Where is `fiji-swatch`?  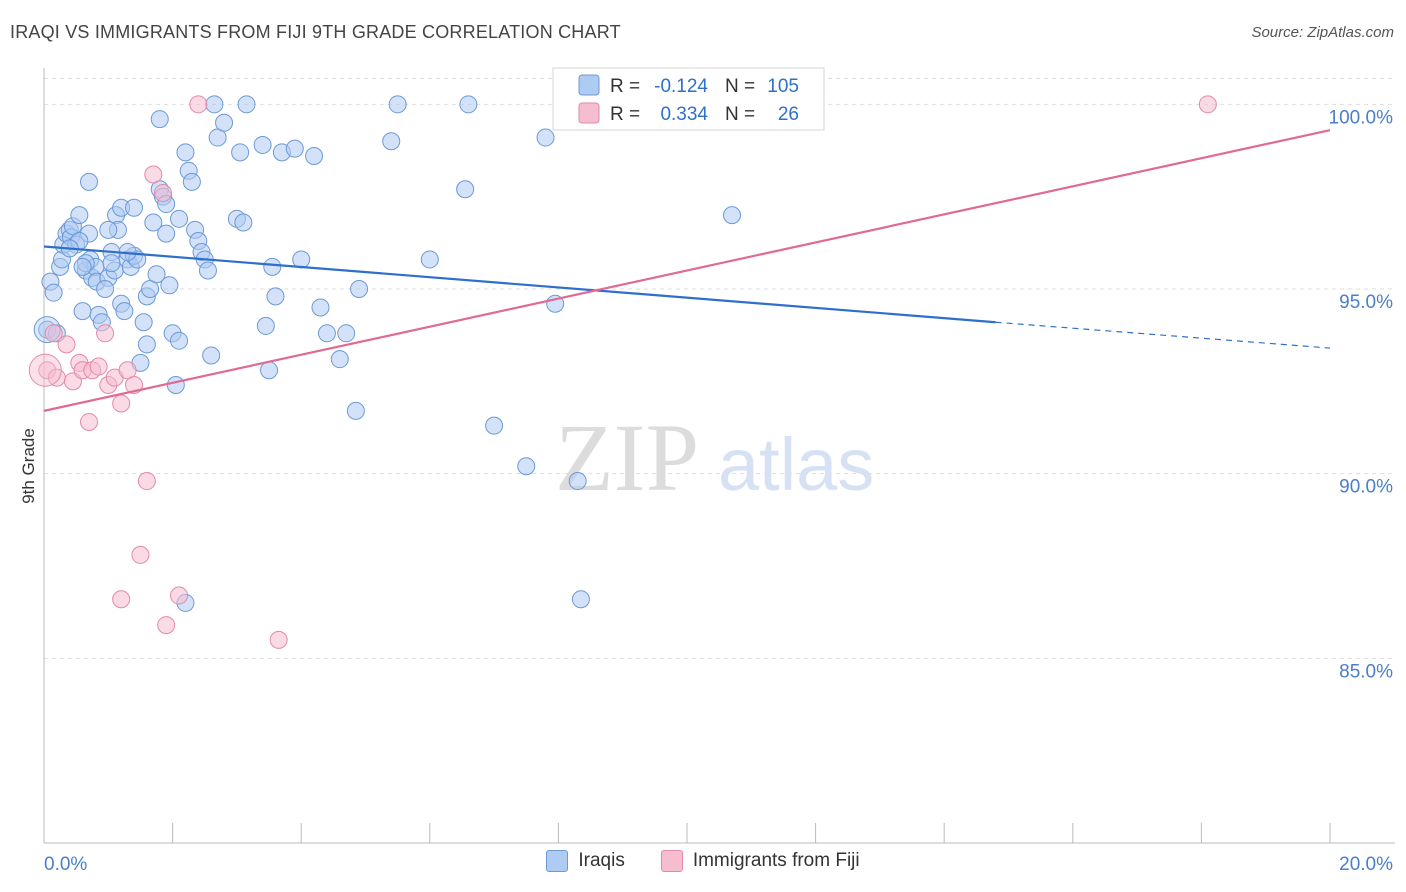 fiji-swatch is located at coordinates (671, 861).